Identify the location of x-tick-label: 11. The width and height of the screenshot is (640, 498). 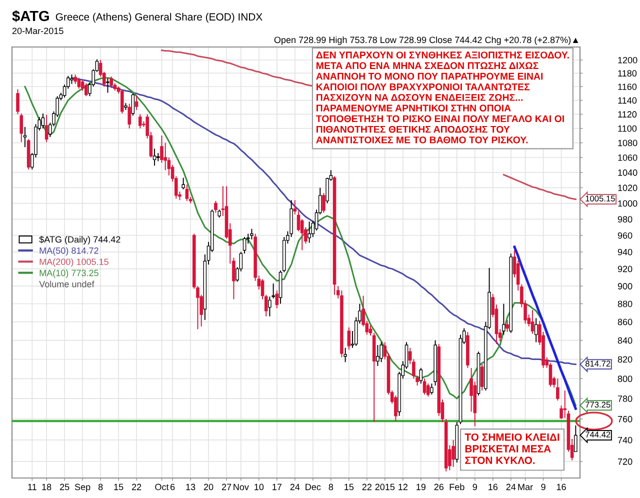
(32, 487).